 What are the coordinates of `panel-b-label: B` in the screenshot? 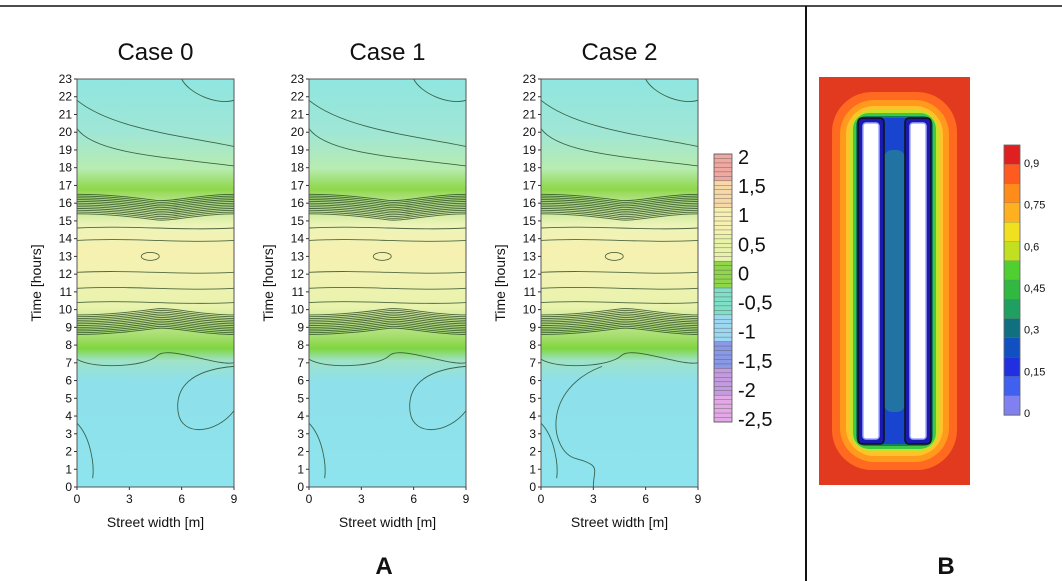 It's located at (945, 566).